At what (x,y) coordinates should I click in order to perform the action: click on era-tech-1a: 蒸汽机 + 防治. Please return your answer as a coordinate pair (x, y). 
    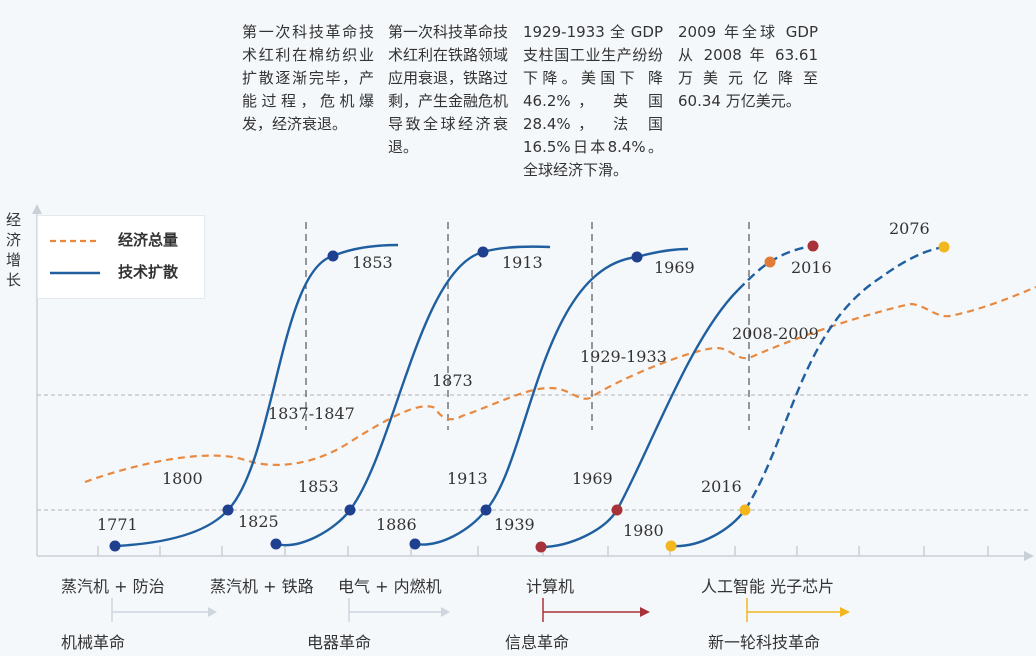
    Looking at the image, I should click on (113, 586).